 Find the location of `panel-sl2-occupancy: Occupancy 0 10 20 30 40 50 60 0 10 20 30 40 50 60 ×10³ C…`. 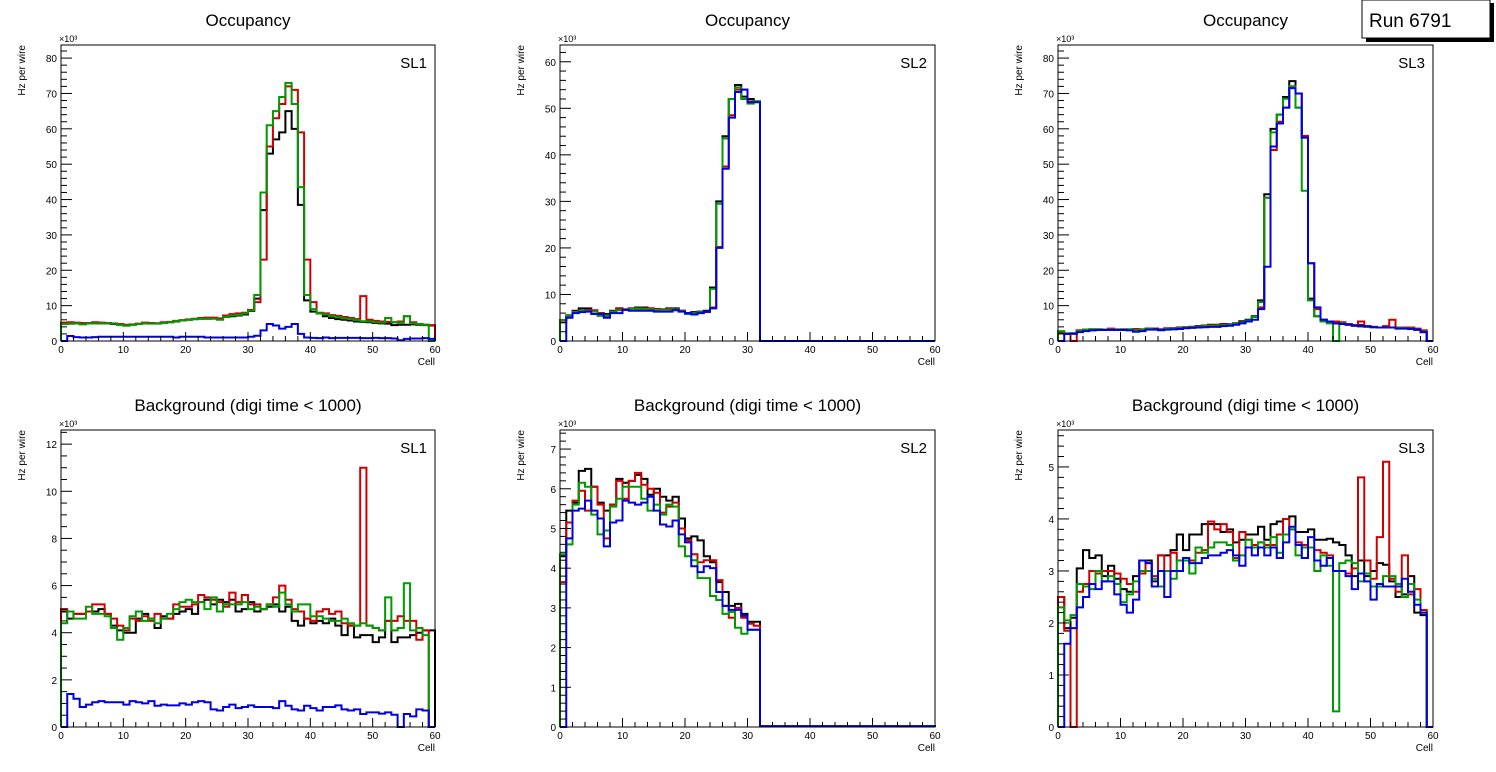

panel-sl2-occupancy: Occupancy 0 10 20 30 40 50 60 0 10 20 30 40 50 60 ×10³ C… is located at coordinates (728, 189).